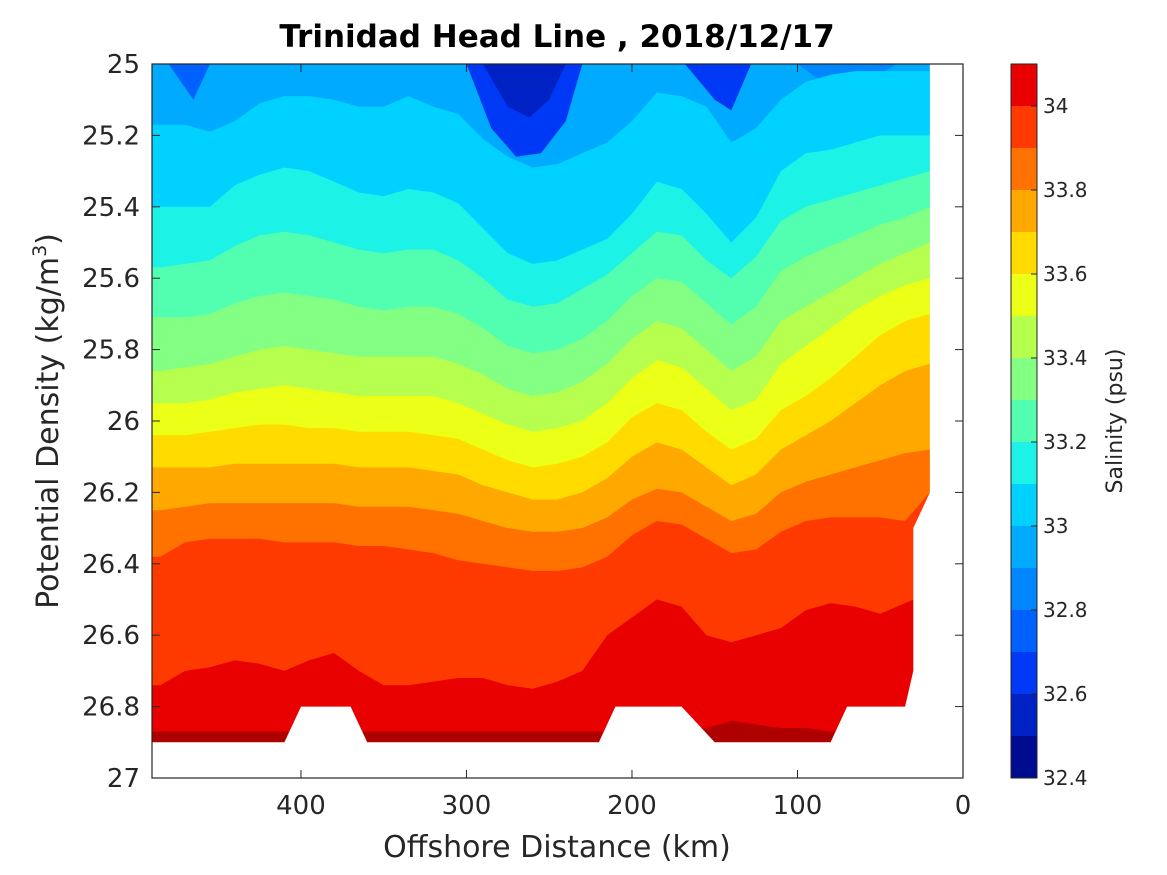 Image resolution: width=1167 pixels, height=875 pixels. What do you see at coordinates (1055, 106) in the screenshot?
I see `colorbar-tick-label: 34` at bounding box center [1055, 106].